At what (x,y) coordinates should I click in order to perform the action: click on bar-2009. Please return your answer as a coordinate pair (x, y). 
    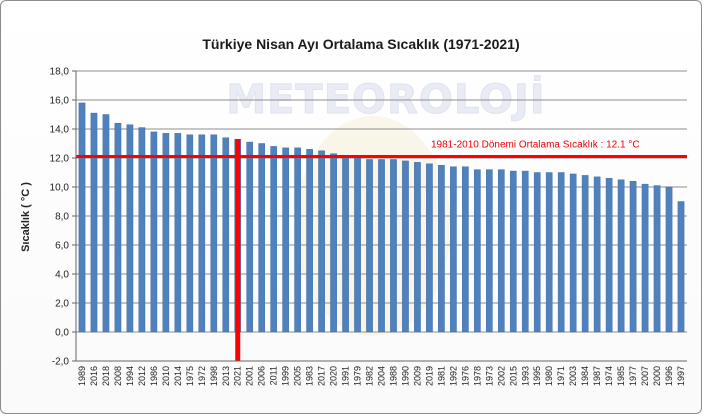
    Looking at the image, I should click on (417, 247).